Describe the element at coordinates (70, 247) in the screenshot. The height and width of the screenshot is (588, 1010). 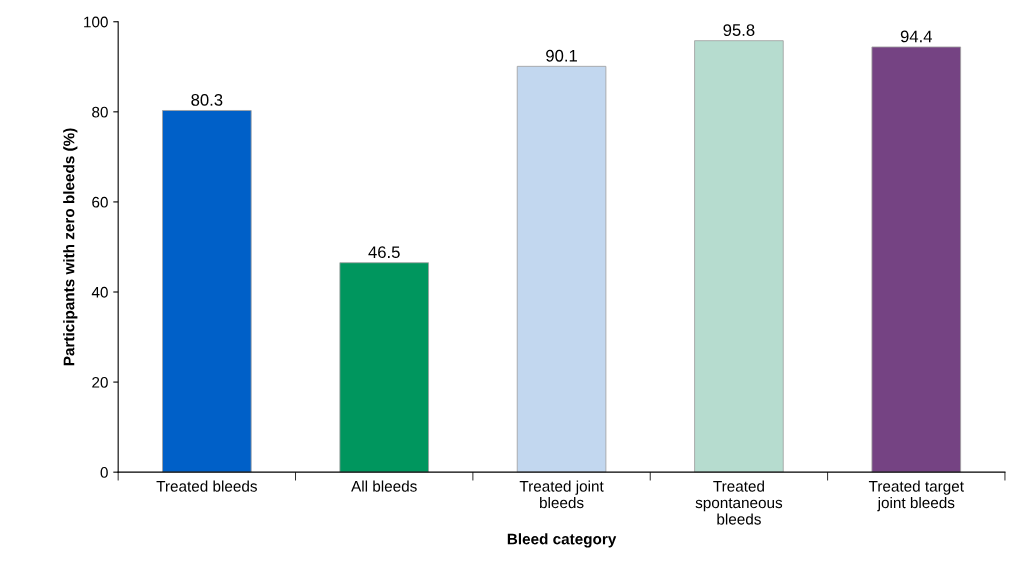
I see `y-axis-title: Participants with zero bleeds (%)` at that location.